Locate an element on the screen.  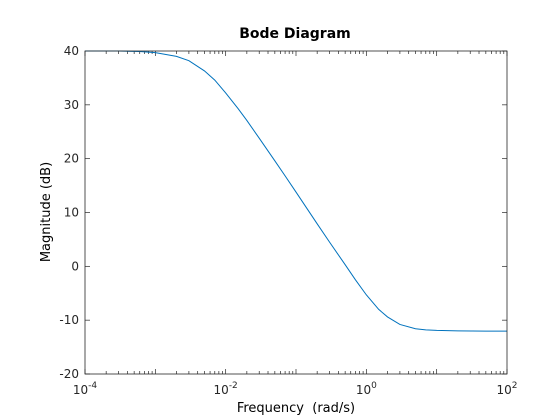
x-tick-exponent: -2 is located at coordinates (233, 386).